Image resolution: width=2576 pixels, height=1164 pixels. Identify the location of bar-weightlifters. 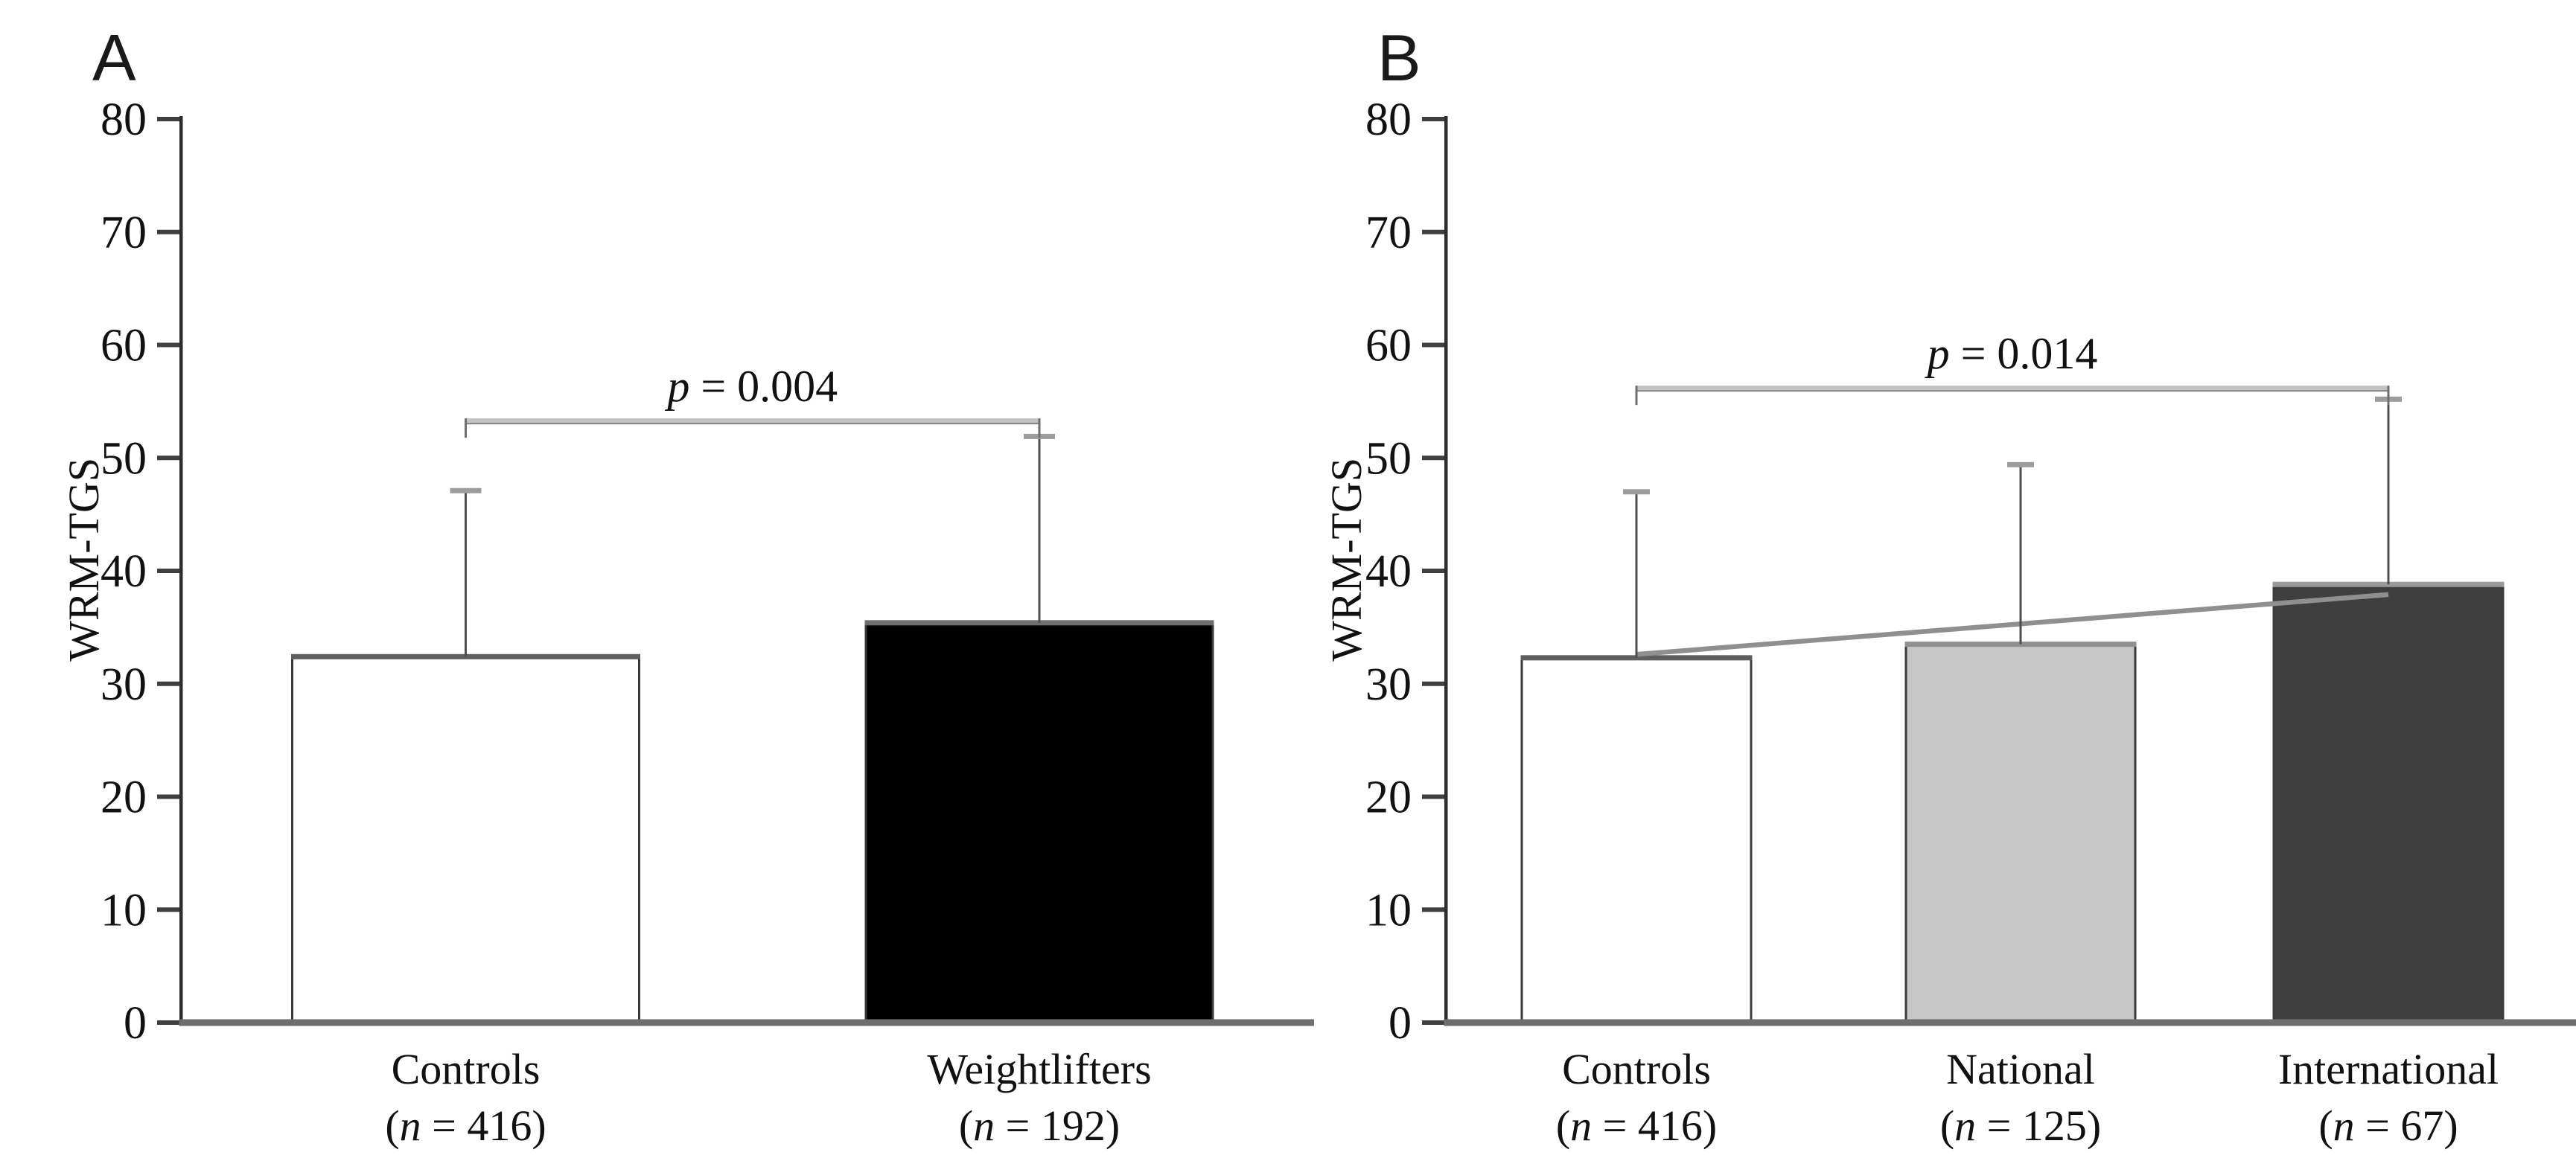
(1039, 821).